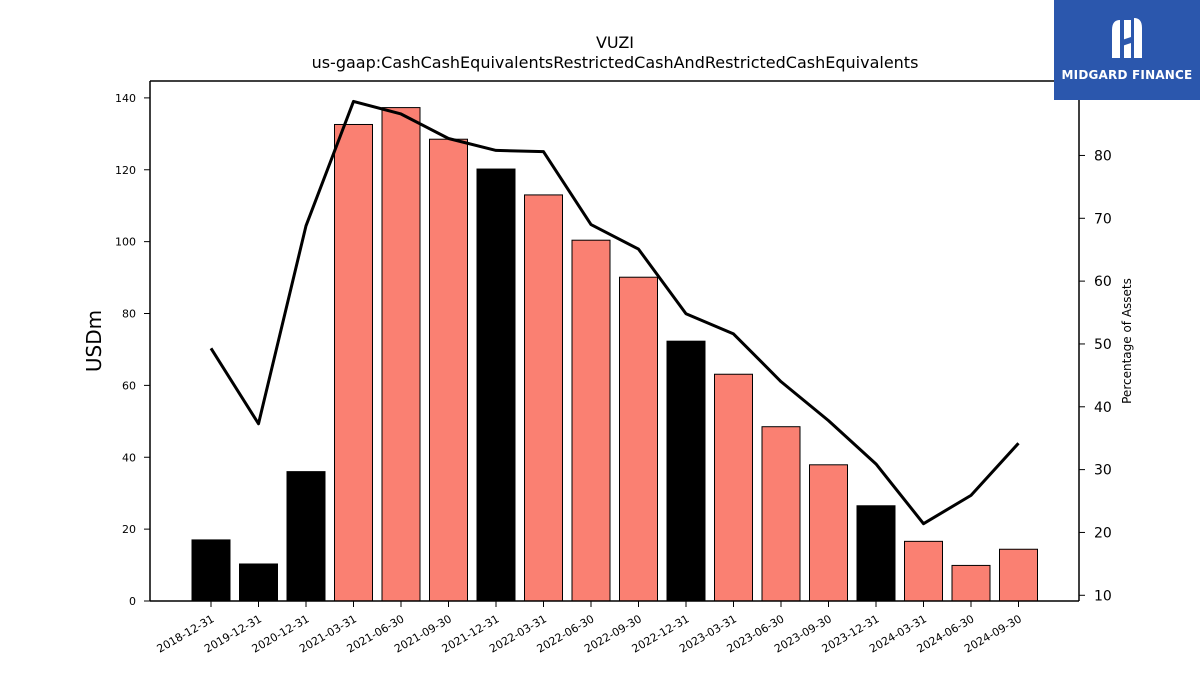 The height and width of the screenshot is (675, 1200). Describe the element at coordinates (125, 242) in the screenshot. I see `y-tick-label: 100` at that location.